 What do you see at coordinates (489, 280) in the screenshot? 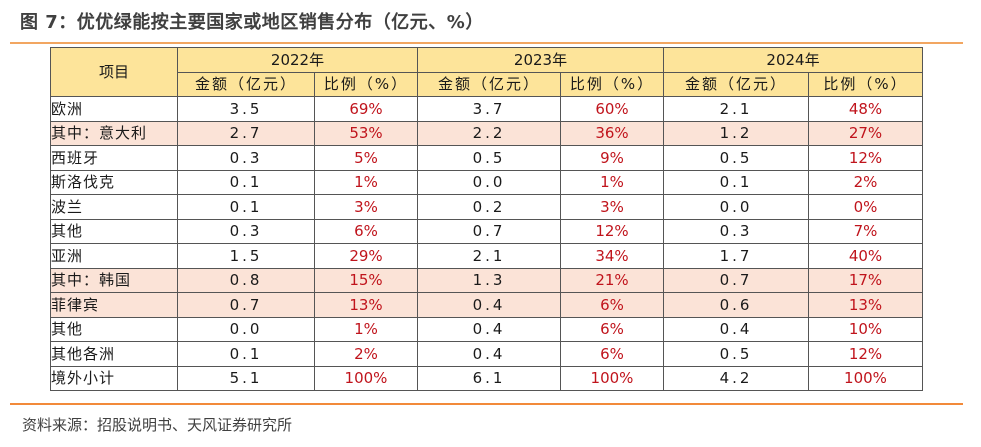
I see `amount-cell: 1.3` at bounding box center [489, 280].